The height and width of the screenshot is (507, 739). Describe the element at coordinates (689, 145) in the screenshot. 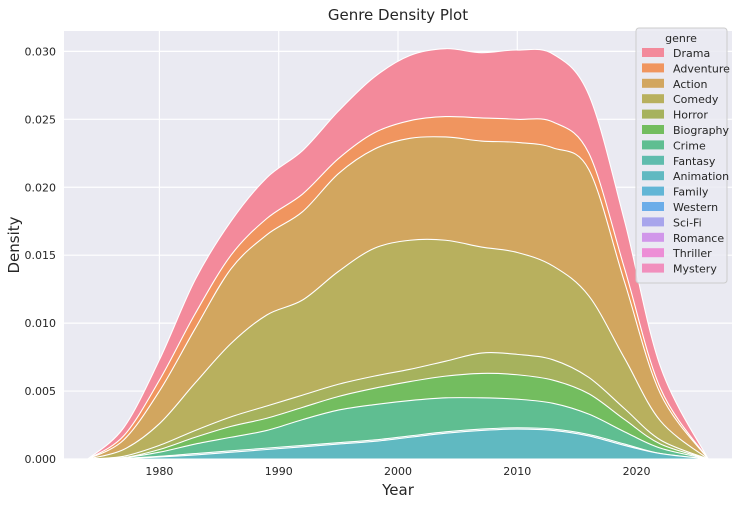

I see `legend-label-crime: Crime` at that location.